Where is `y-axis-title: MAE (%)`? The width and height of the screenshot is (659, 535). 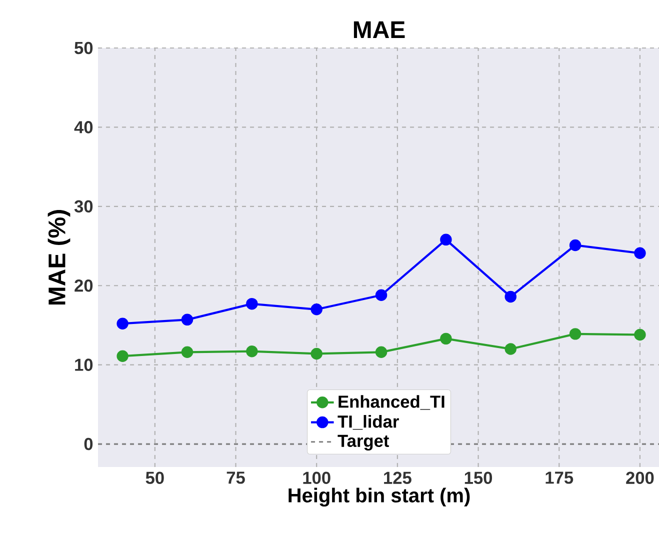 y-axis-title: MAE (%) is located at coordinates (59, 257).